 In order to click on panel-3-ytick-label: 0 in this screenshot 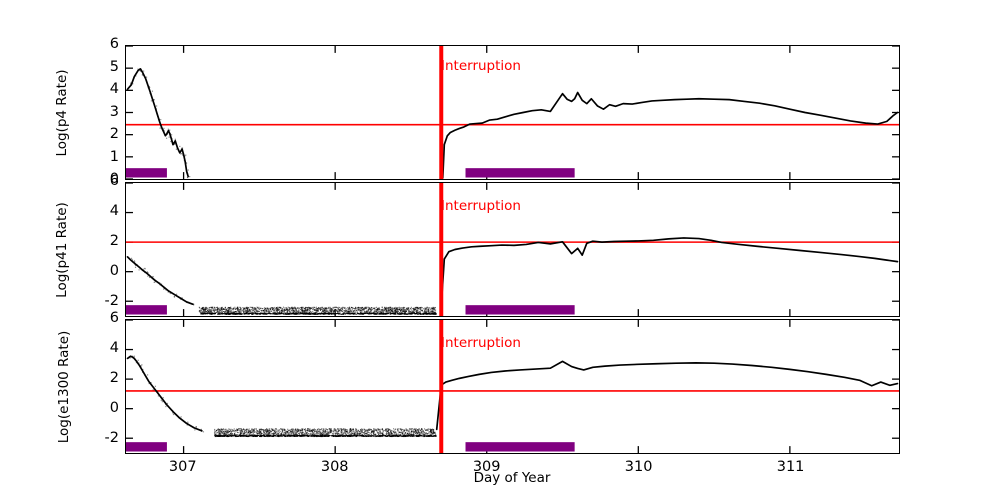, I will do `click(114, 408)`.